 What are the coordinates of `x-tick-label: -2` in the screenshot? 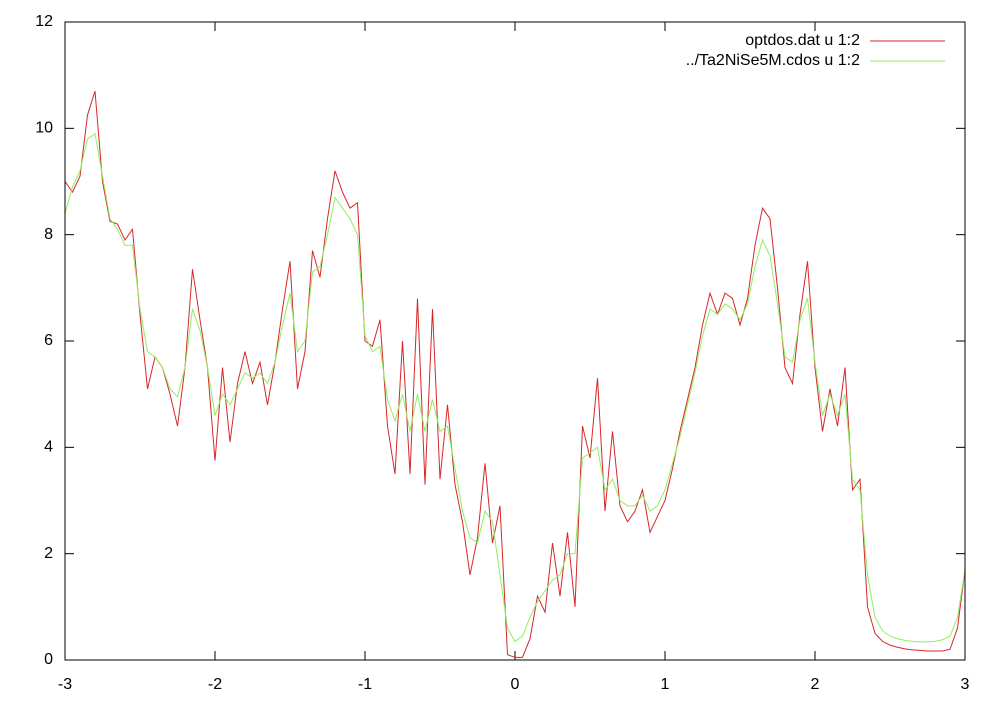 It's located at (215, 684).